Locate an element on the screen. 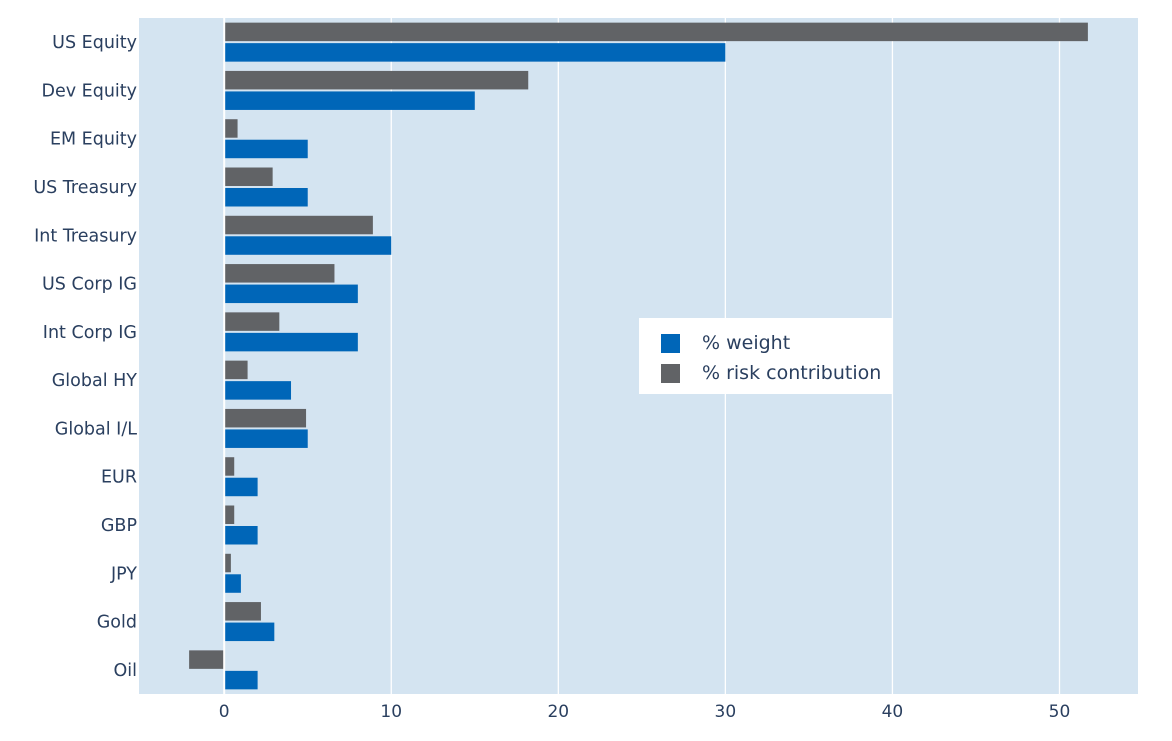 The height and width of the screenshot is (741, 1172). y-tick-label: Int Treasury is located at coordinates (85, 236).